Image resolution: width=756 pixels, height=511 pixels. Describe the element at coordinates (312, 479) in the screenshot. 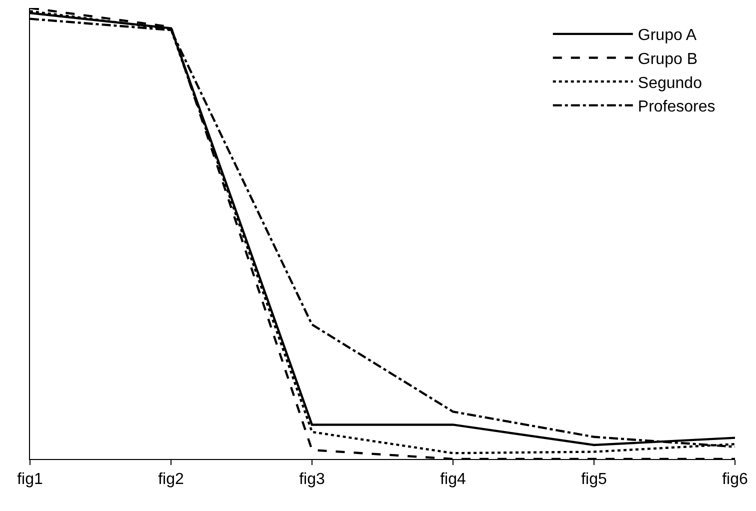

I see `x-tick-label: fig3` at that location.